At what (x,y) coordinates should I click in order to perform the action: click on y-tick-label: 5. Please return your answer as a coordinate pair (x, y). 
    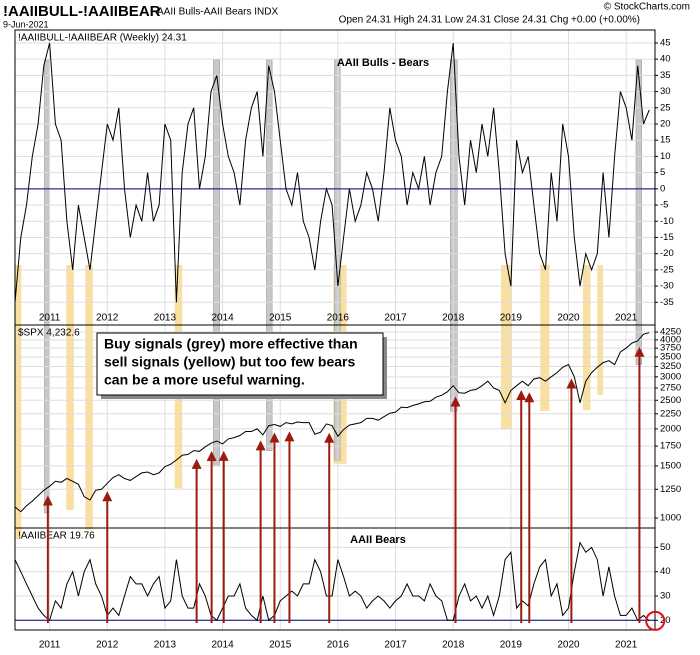
    Looking at the image, I should click on (662, 172).